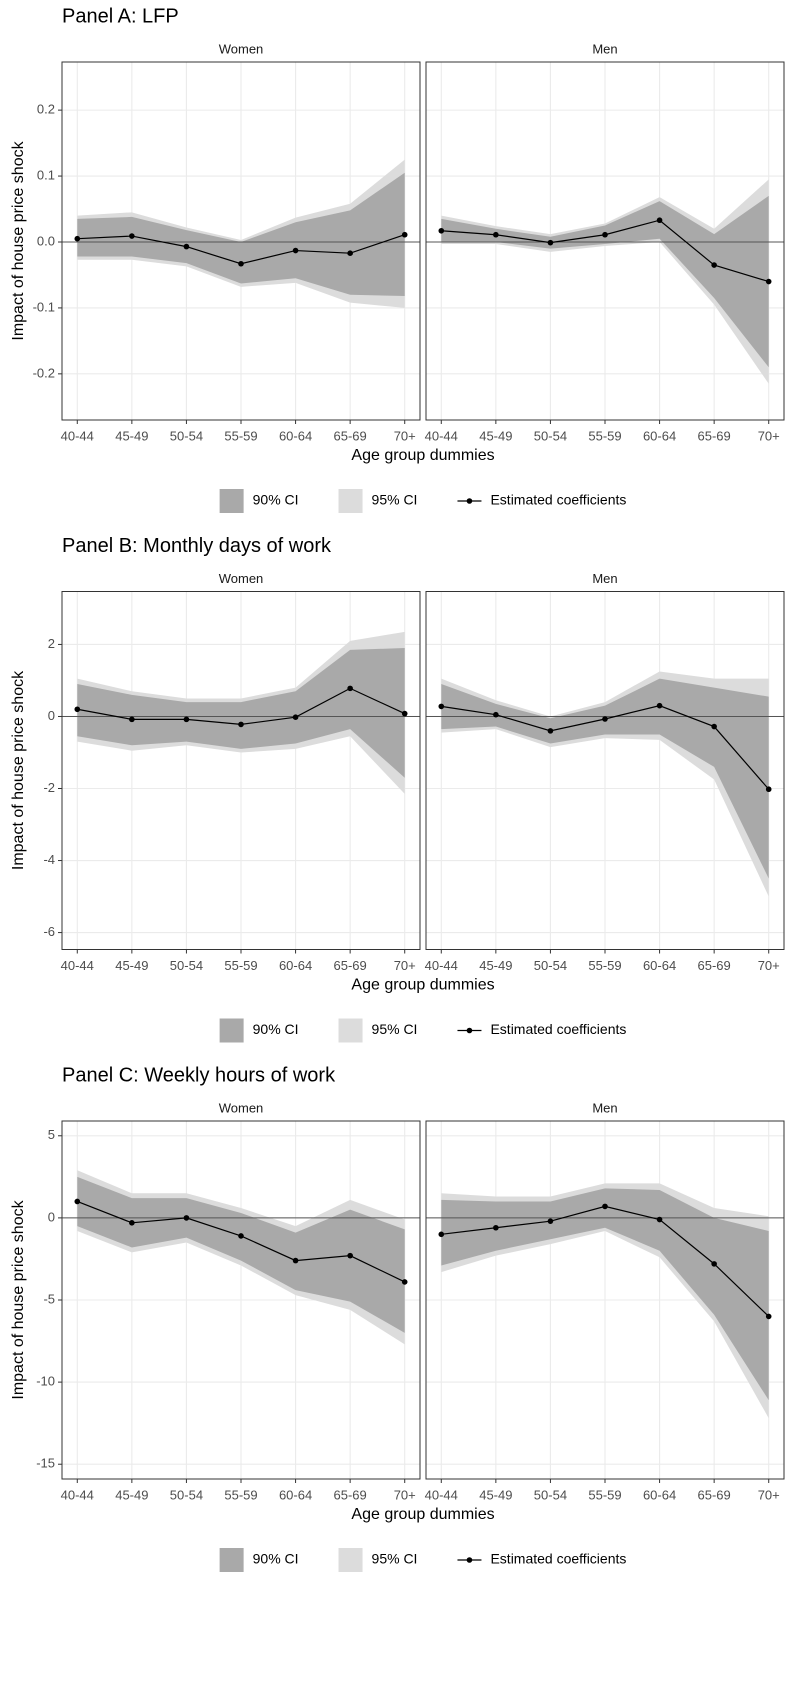 The image size is (800, 1707). Describe the element at coordinates (49, 787) in the screenshot. I see `y-tick-label: -2` at that location.